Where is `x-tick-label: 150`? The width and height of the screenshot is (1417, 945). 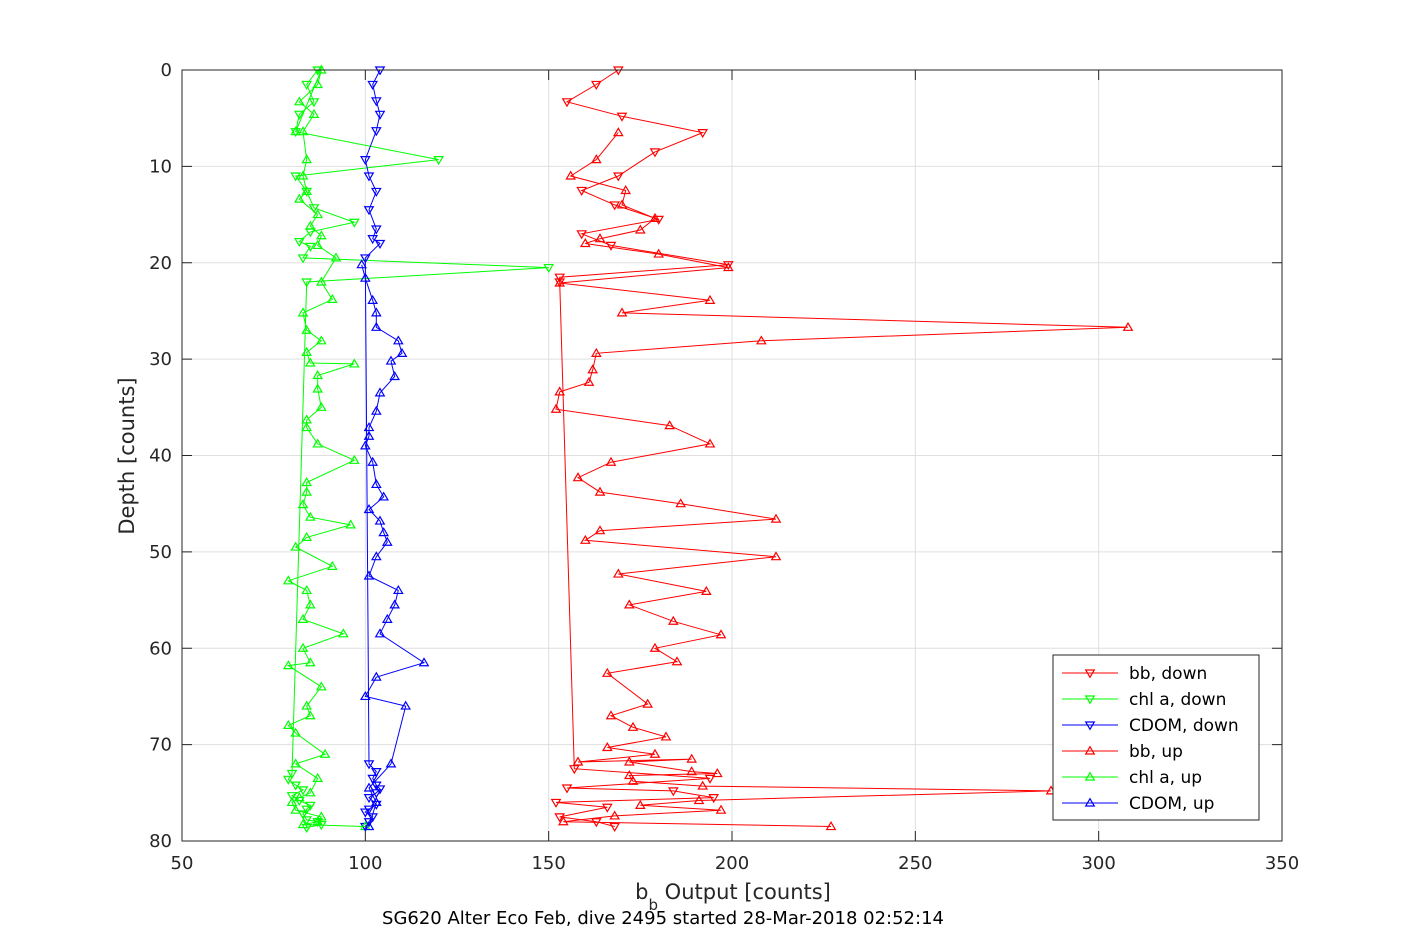 x-tick-label: 150 is located at coordinates (548, 863).